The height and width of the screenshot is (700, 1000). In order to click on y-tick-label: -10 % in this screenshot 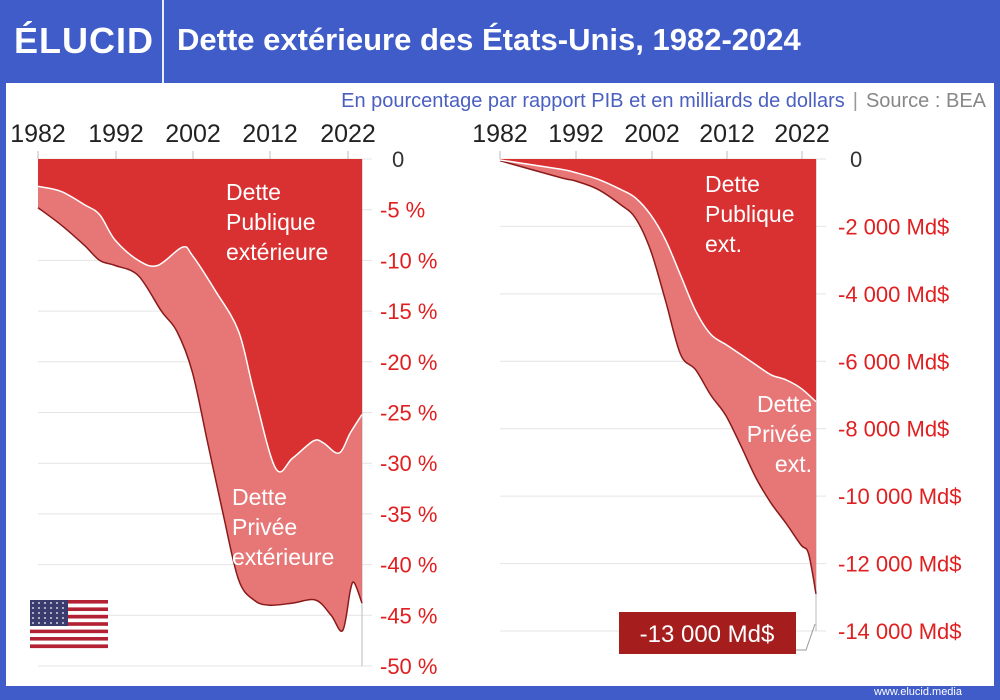, I will do `click(408, 260)`.